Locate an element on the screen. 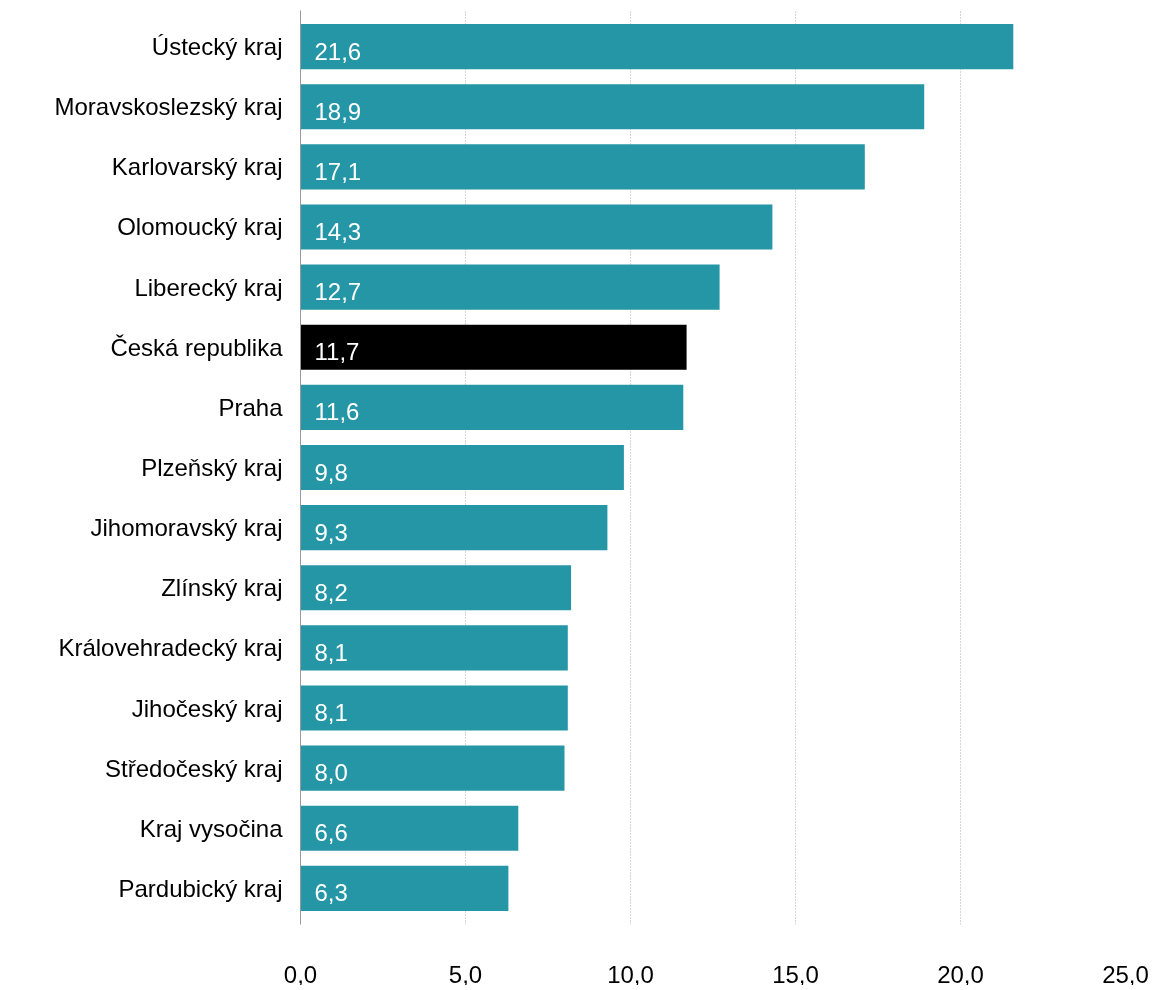 The height and width of the screenshot is (990, 1174). data-label: 9,3 is located at coordinates (331, 532).